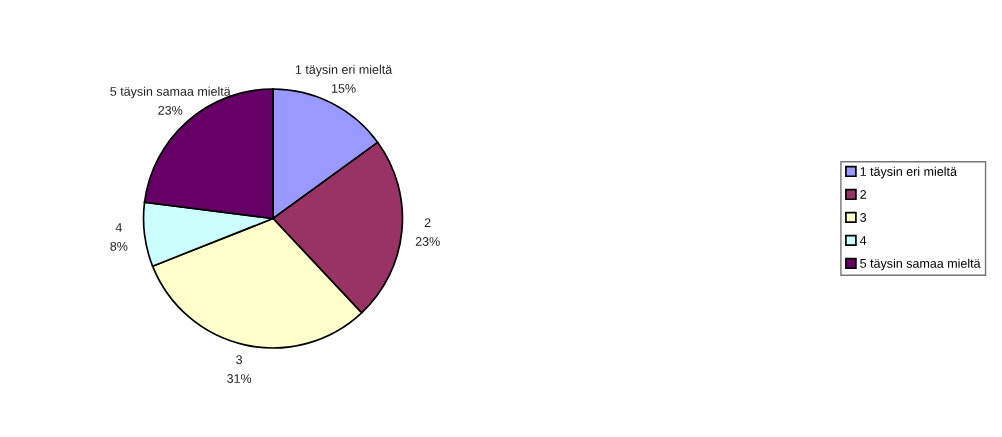 Image resolution: width=1002 pixels, height=437 pixels. What do you see at coordinates (863, 240) in the screenshot?
I see `legend-label: 4` at bounding box center [863, 240].